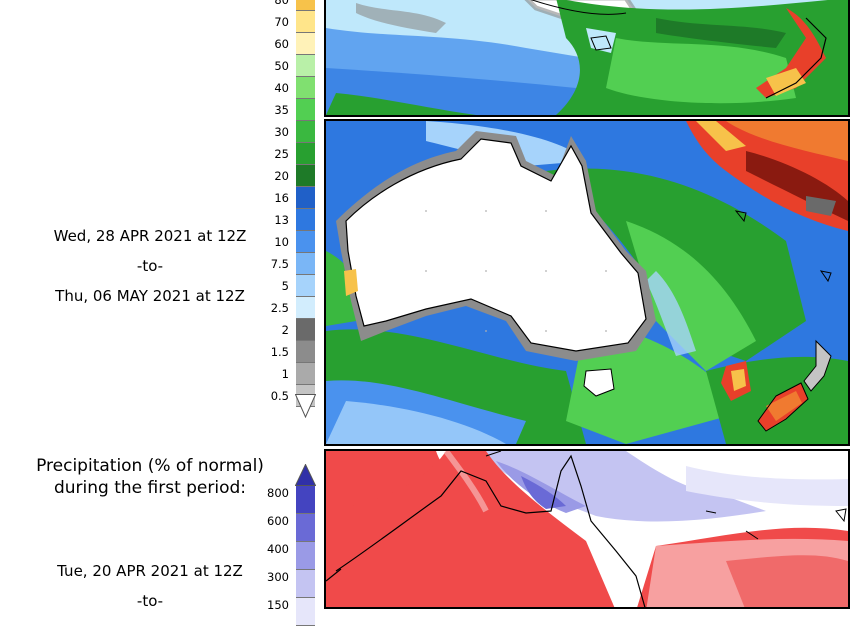 This screenshot has width=850, height=626. I want to click on panel_bottom-legend-label: 300, so click(278, 577).